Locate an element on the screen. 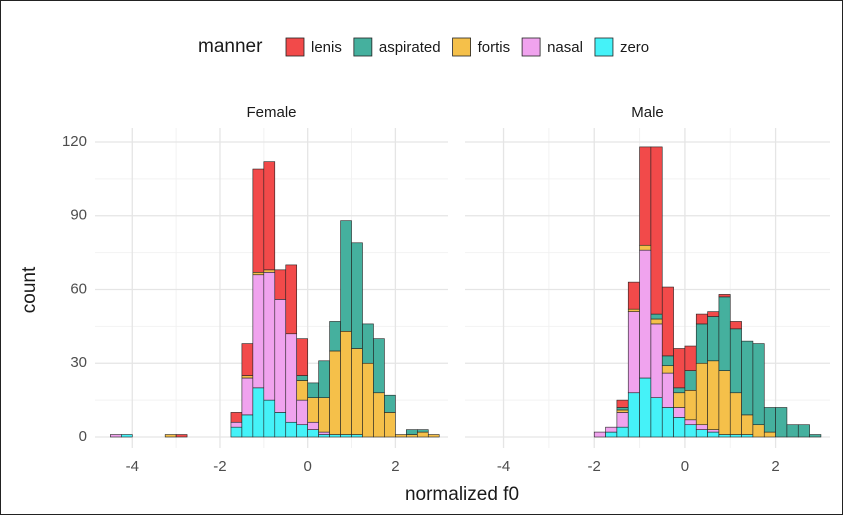 The height and width of the screenshot is (515, 843). y-tick-label: 30 is located at coordinates (78, 362).